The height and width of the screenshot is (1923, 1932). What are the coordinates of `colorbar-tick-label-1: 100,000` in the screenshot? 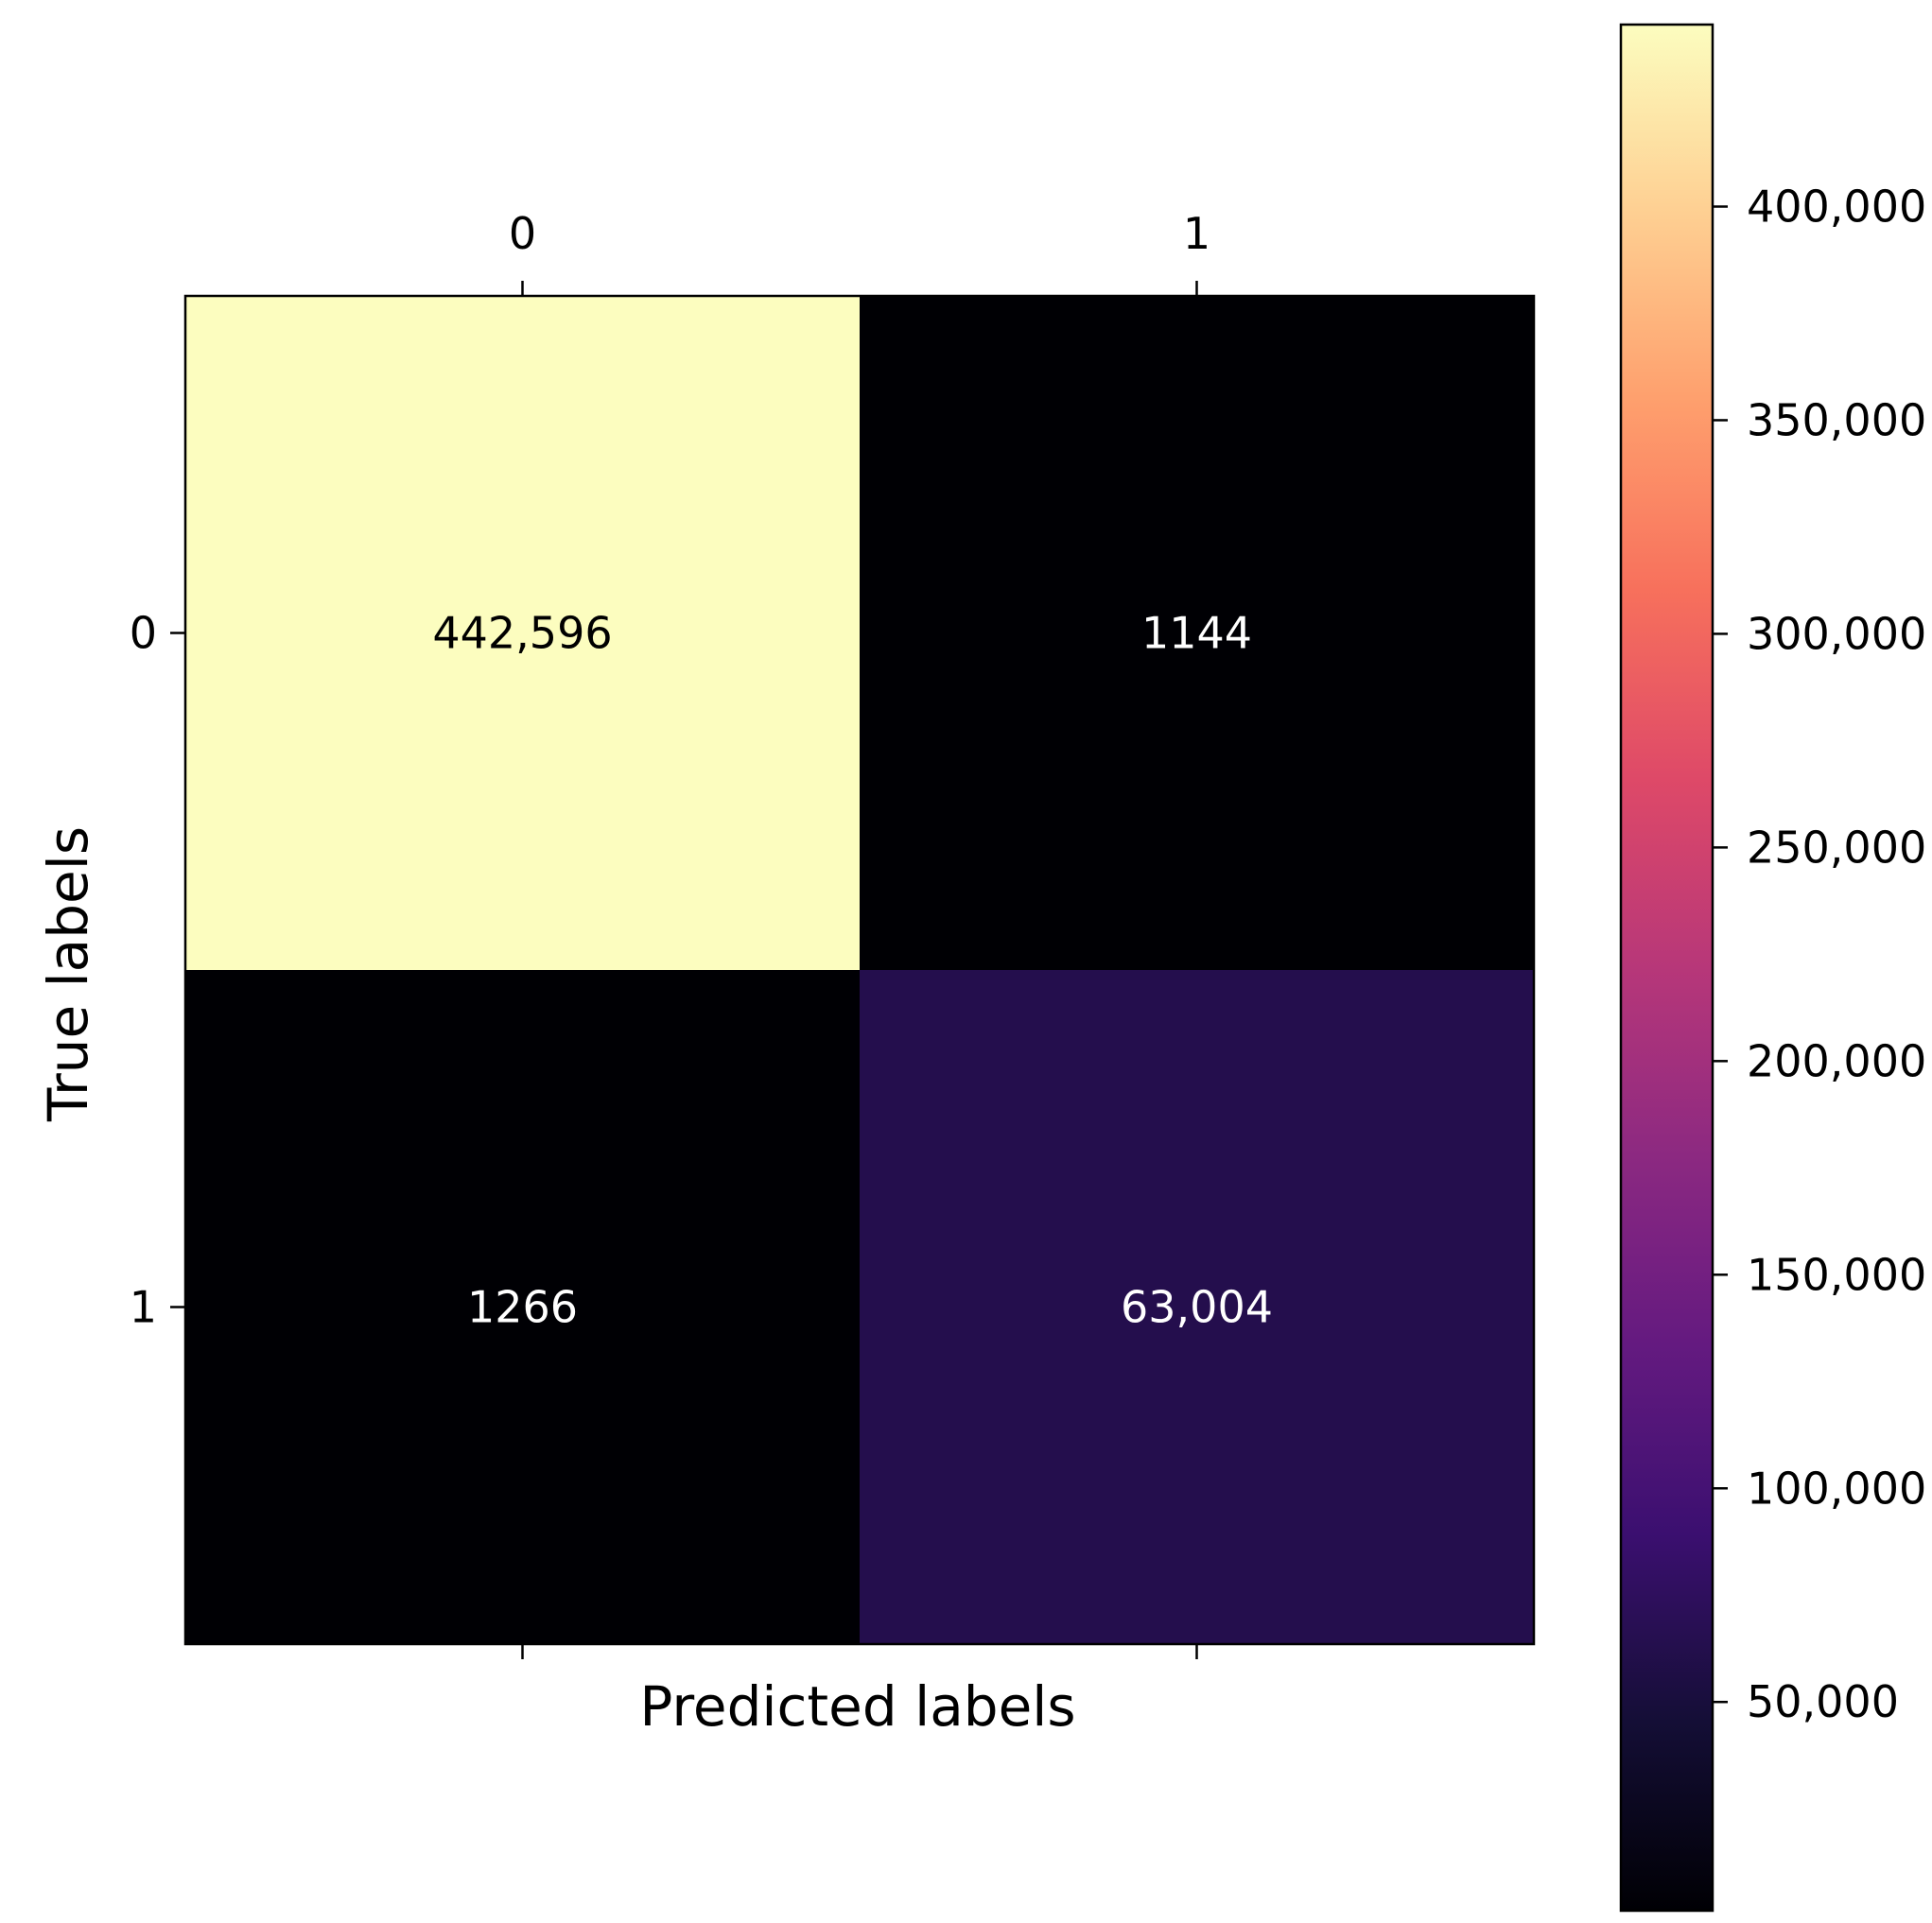 It's located at (1836, 1488).